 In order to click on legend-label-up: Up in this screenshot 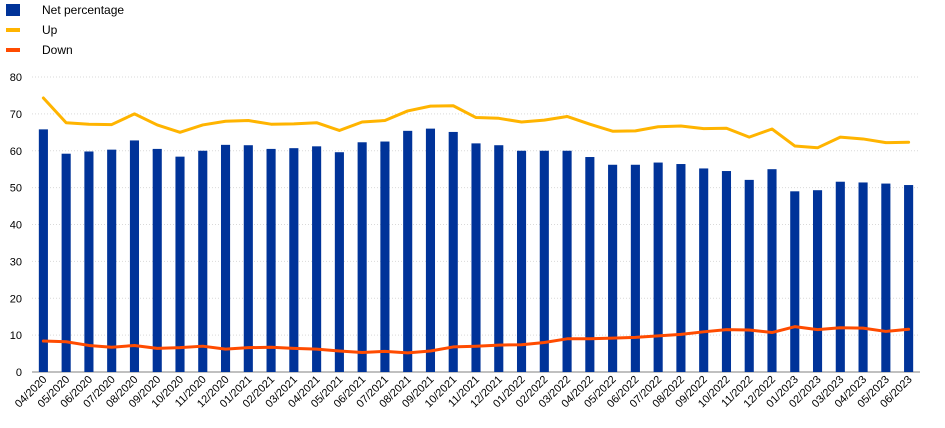, I will do `click(50, 30)`.